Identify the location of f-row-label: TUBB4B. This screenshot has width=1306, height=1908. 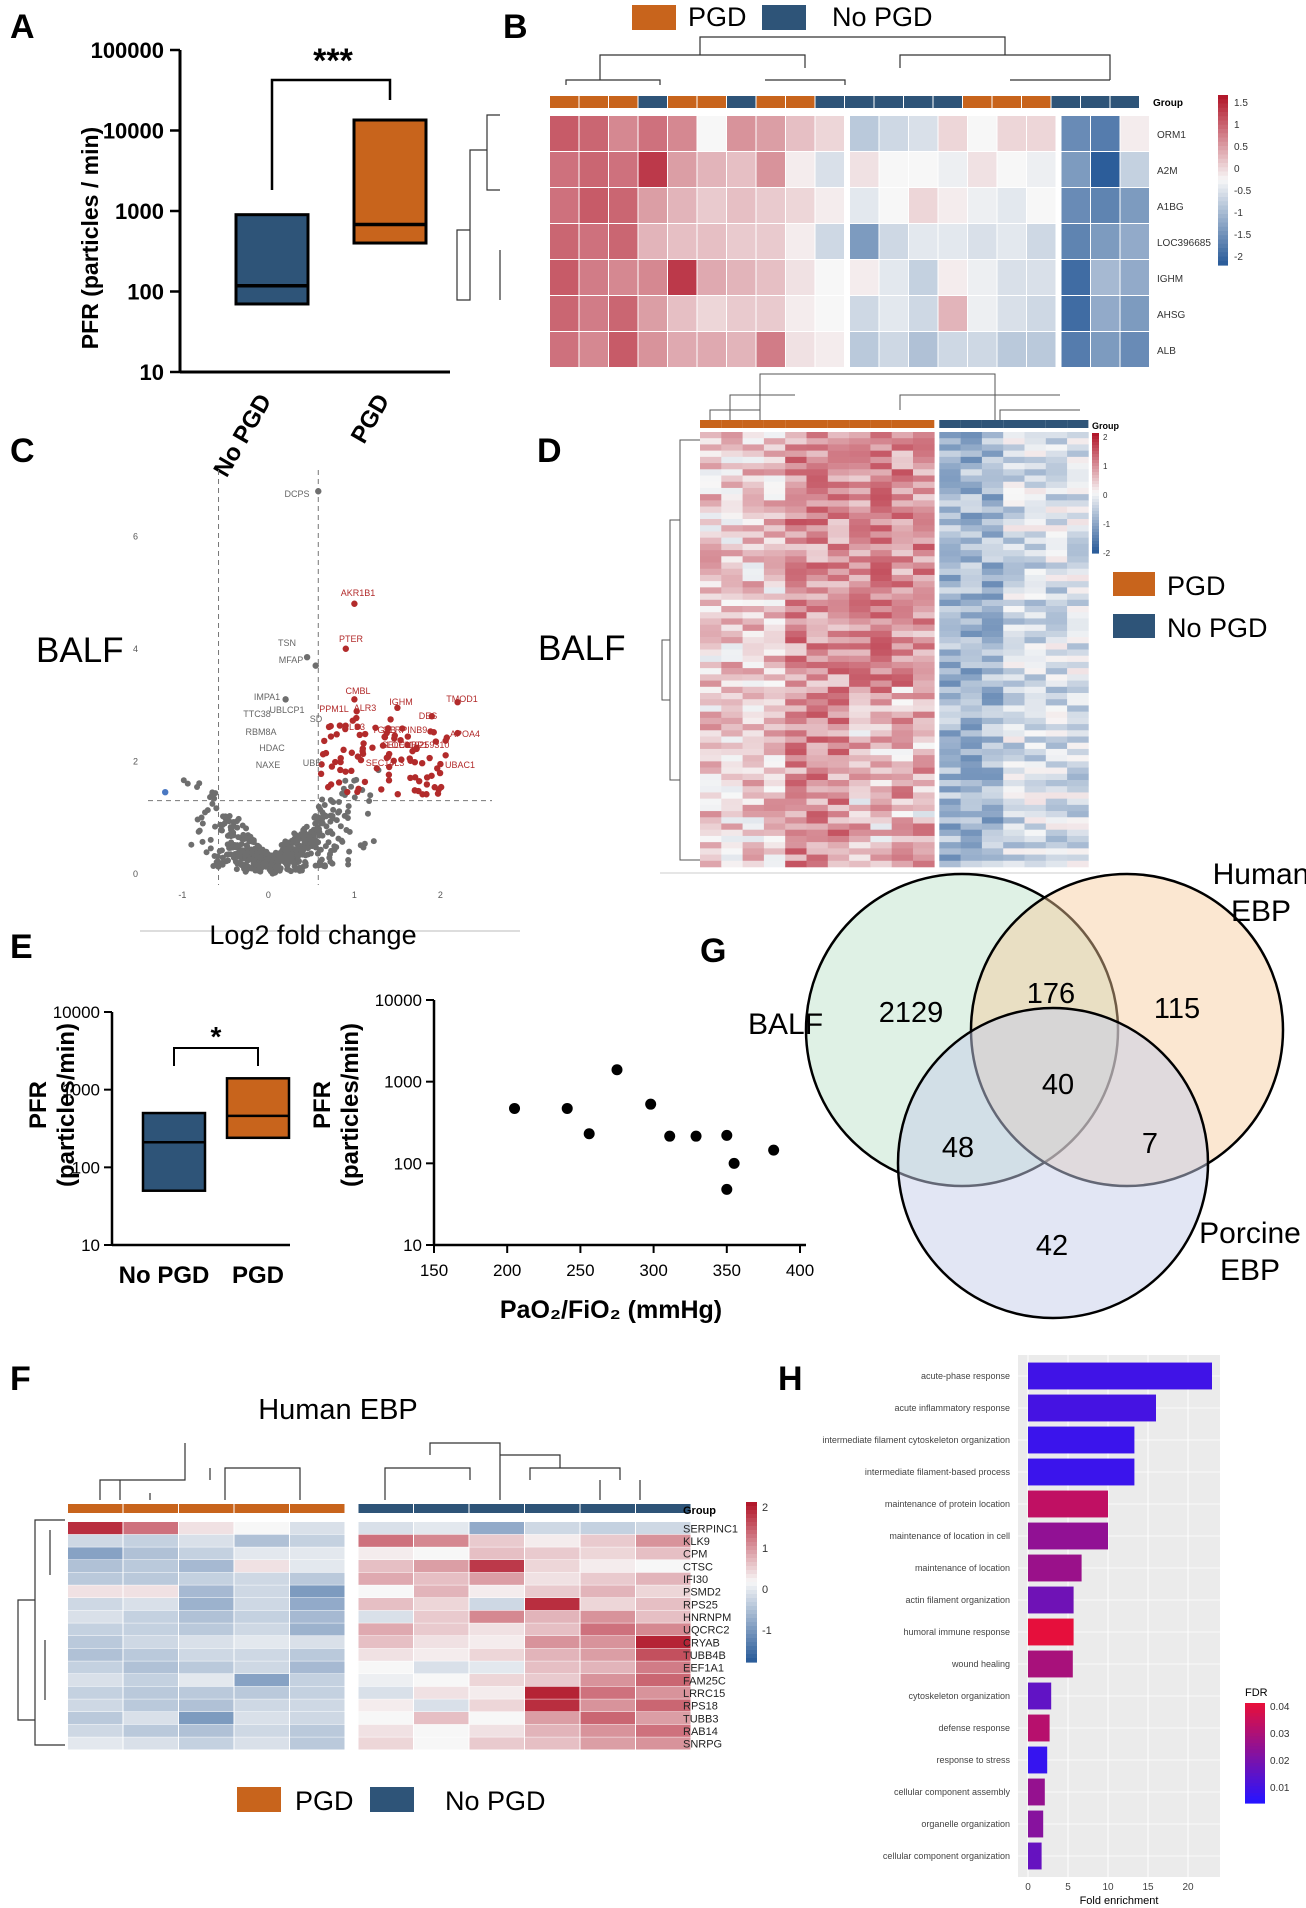
(704, 1656).